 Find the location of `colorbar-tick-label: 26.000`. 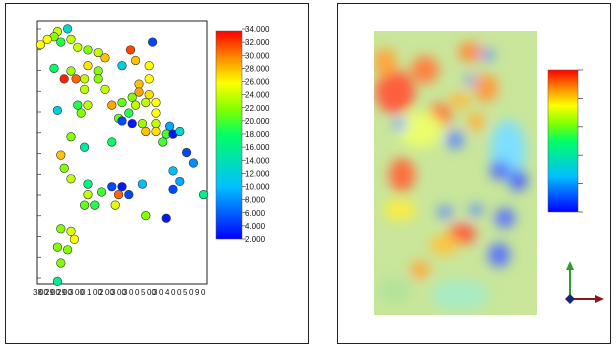

colorbar-tick-label: 26.000 is located at coordinates (257, 82).